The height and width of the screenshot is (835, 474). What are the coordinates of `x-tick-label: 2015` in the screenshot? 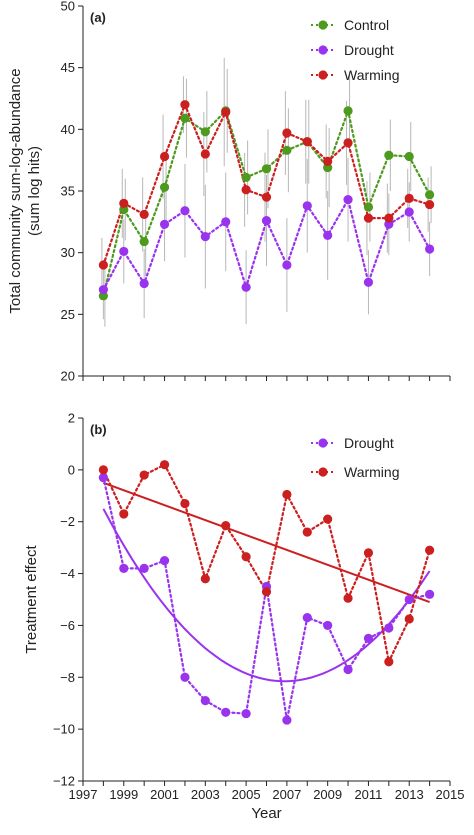 It's located at (450, 794).